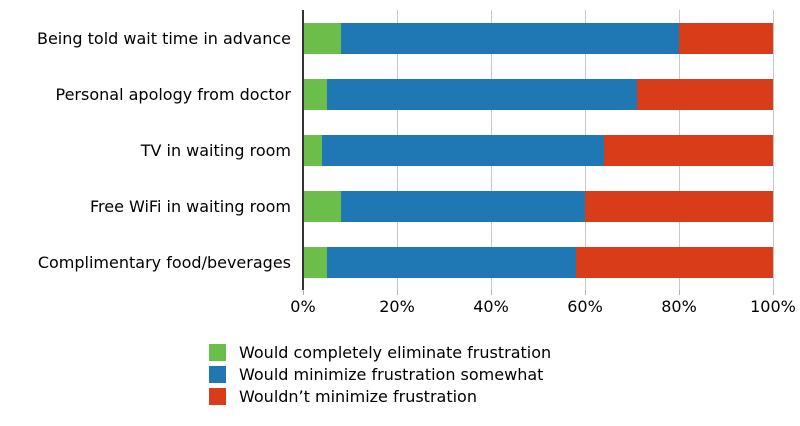 This screenshot has width=800, height=426. What do you see at coordinates (679, 306) in the screenshot?
I see `x-tick-label: 80%` at bounding box center [679, 306].